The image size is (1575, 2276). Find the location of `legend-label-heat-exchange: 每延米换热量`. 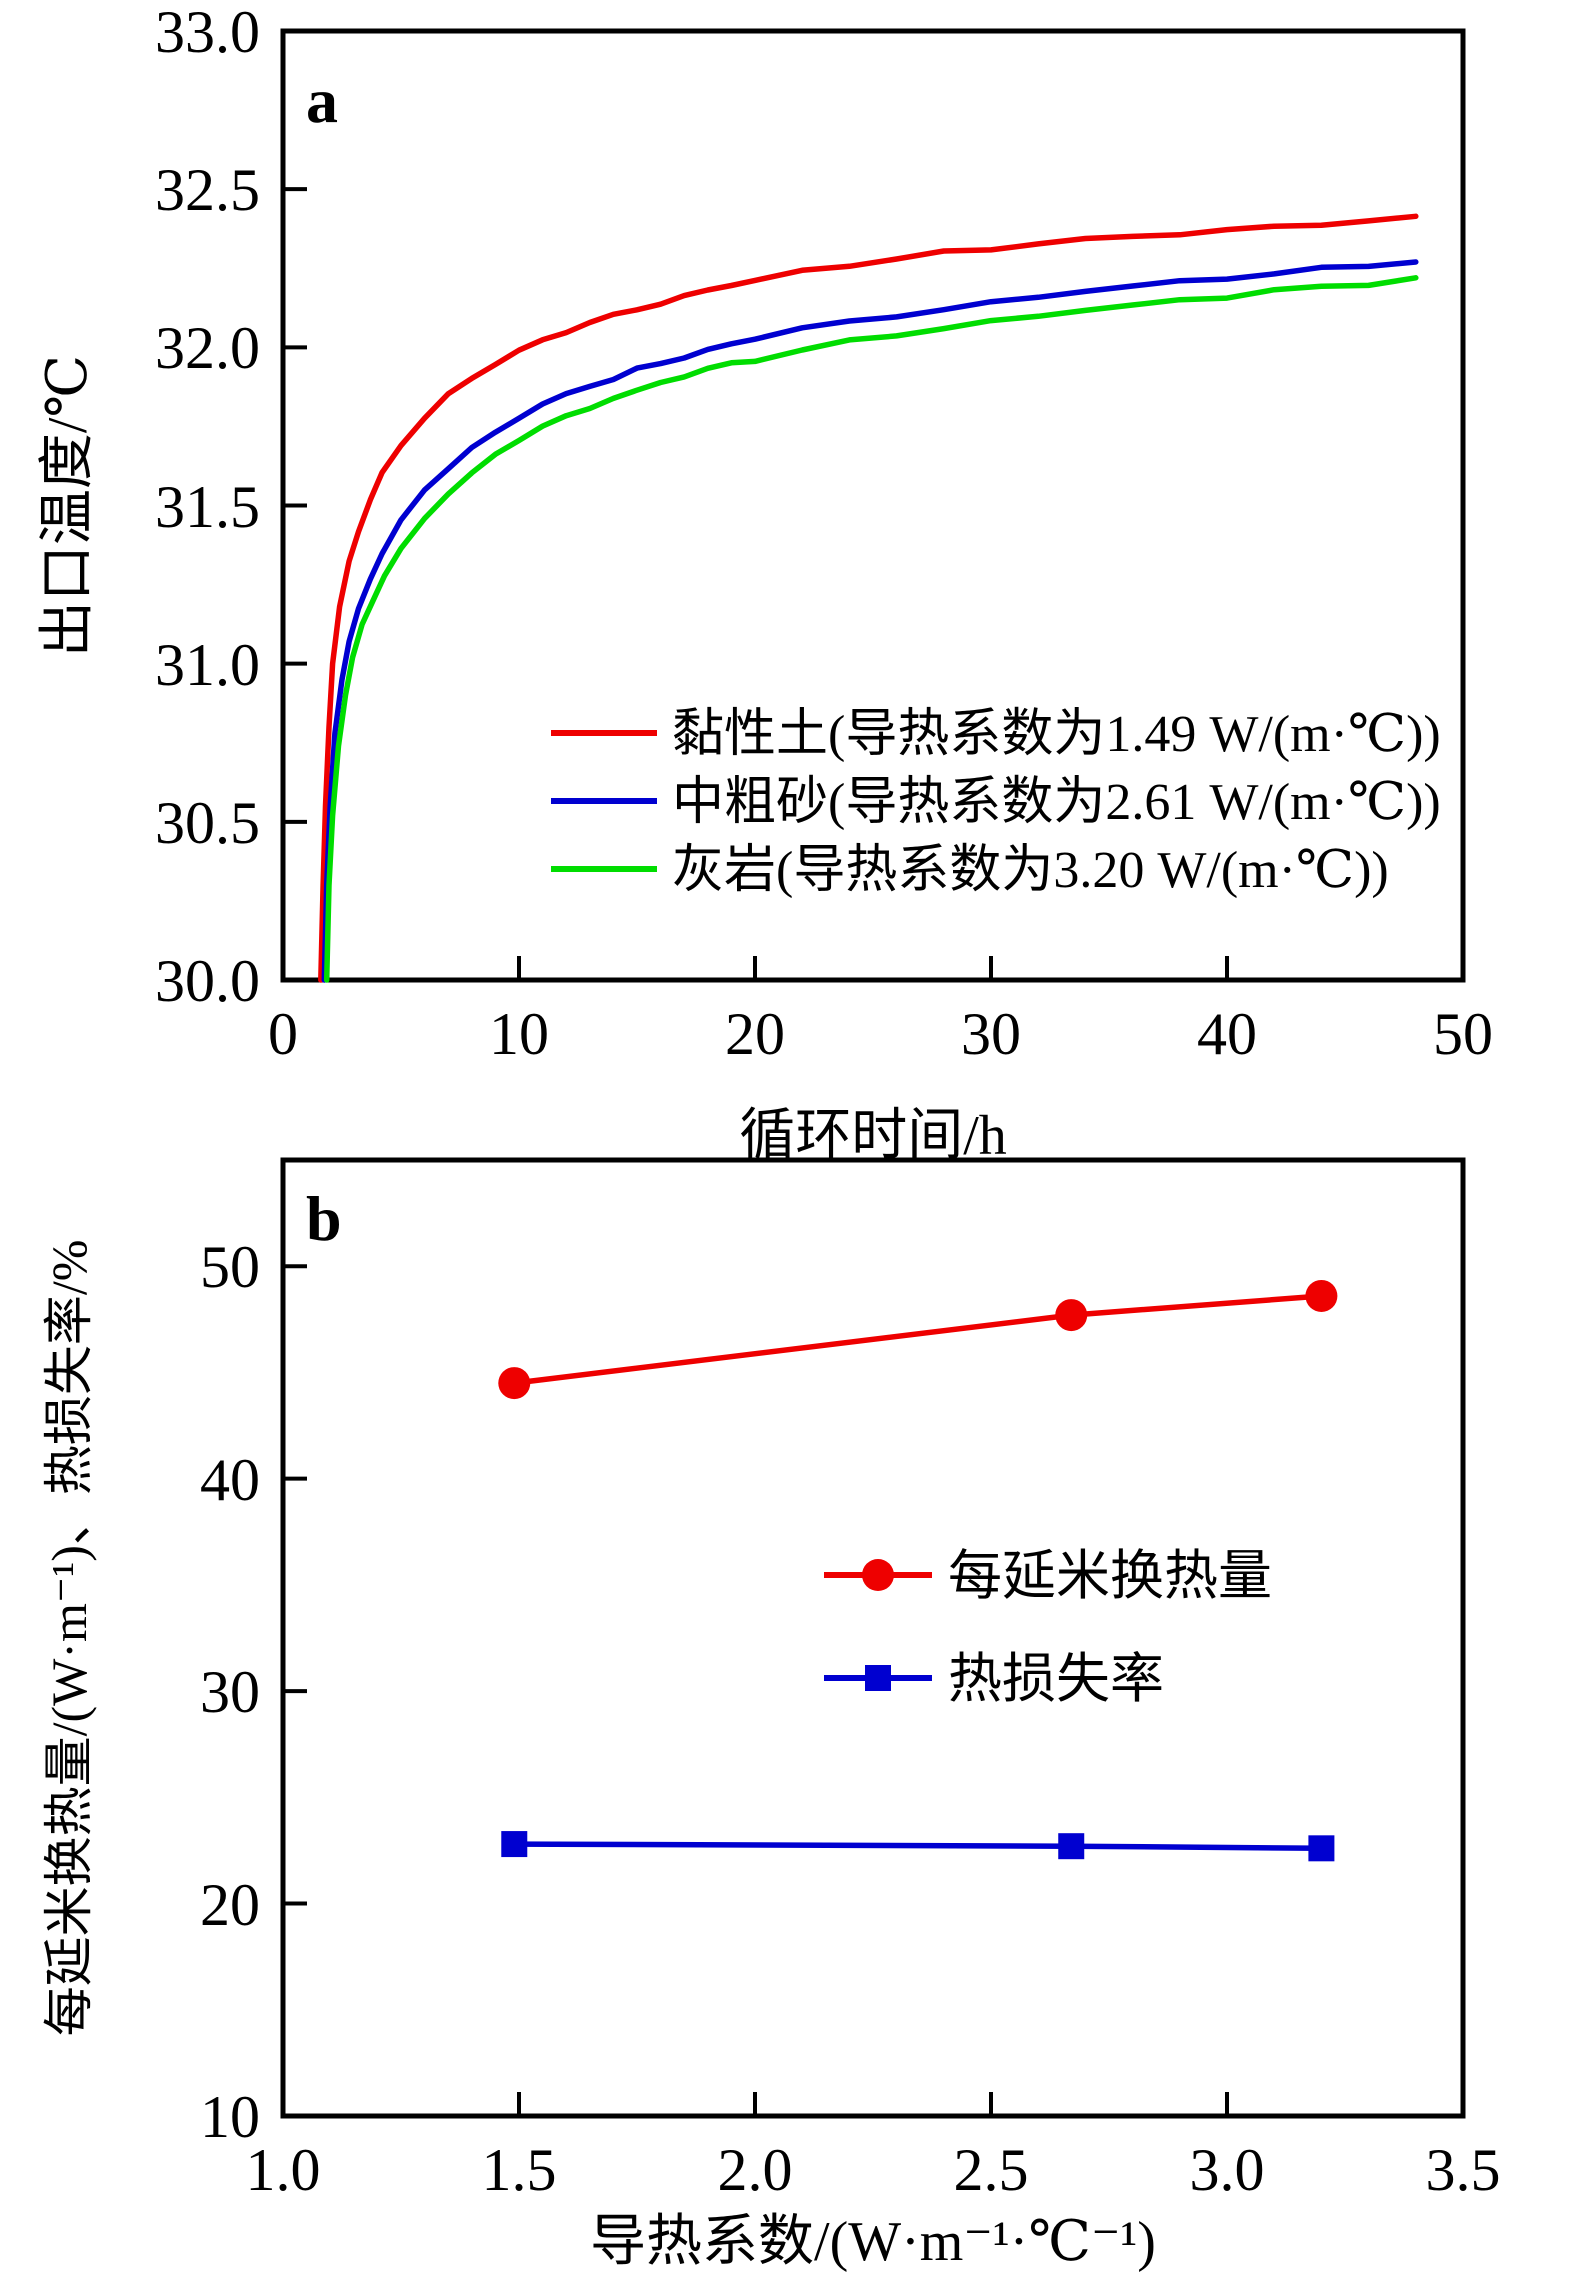

legend-label-heat-exchange: 每延米换热量 is located at coordinates (1110, 1576).